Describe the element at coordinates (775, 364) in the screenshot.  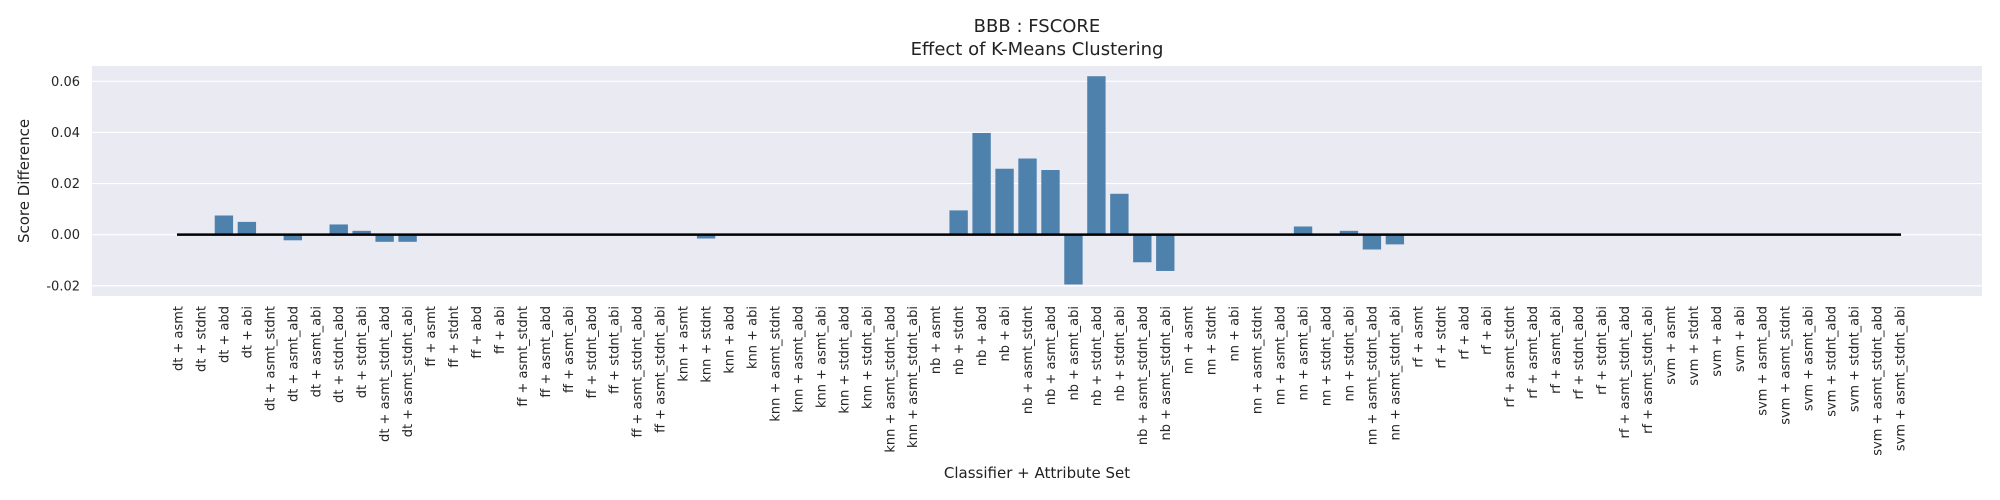
I see `x-tick-label: knn + asmt_stdnt` at that location.